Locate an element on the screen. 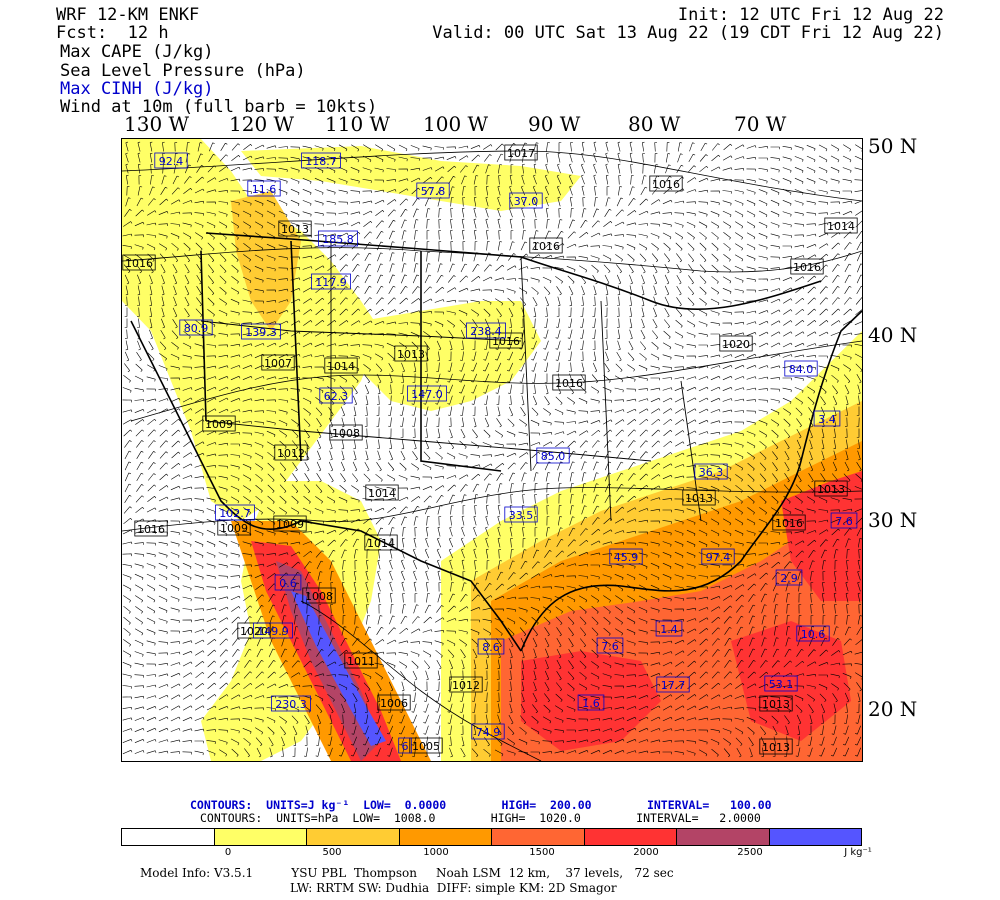  svg-text: 0.6 is located at coordinates (288, 583).